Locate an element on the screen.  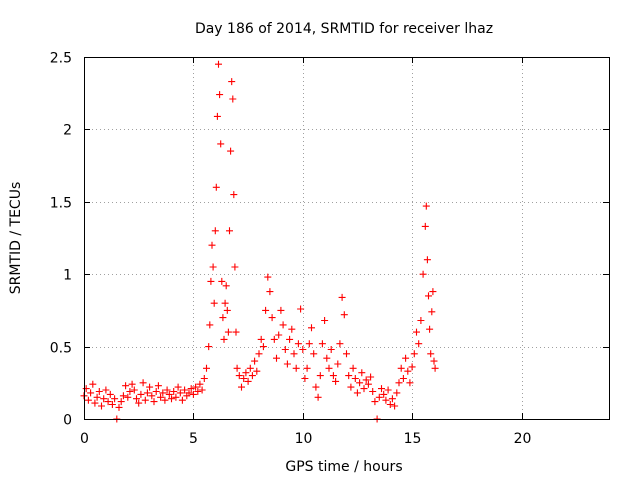
x-tick-label: 15 is located at coordinates (413, 439).